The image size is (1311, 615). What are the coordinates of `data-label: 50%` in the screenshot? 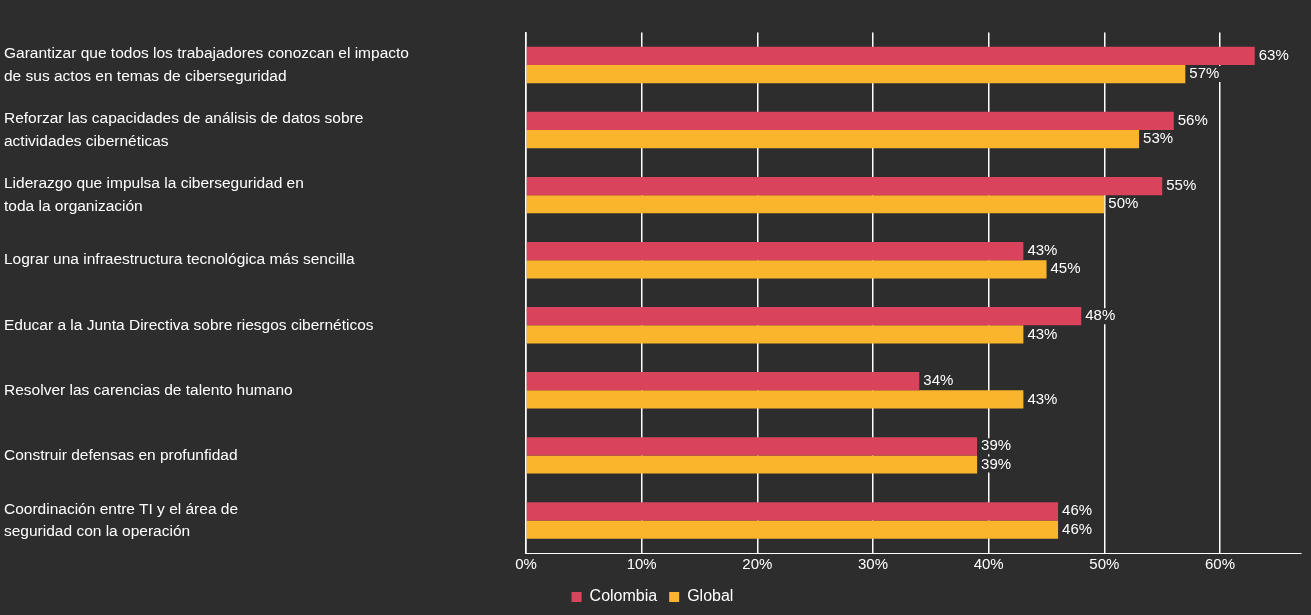 It's located at (1123, 203).